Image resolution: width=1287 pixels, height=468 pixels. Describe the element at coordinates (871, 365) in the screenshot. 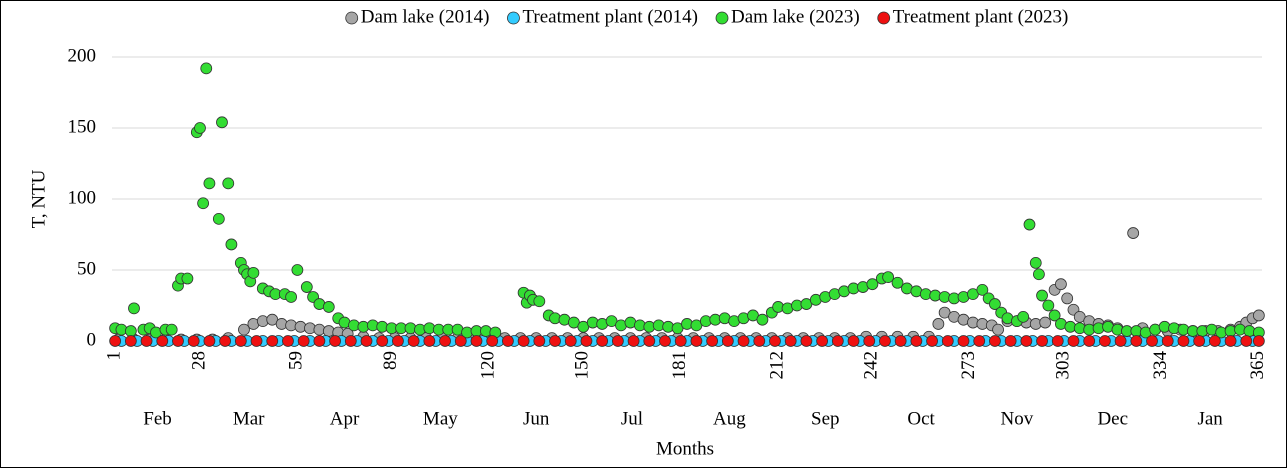

I see `x-tick-label: 242` at that location.